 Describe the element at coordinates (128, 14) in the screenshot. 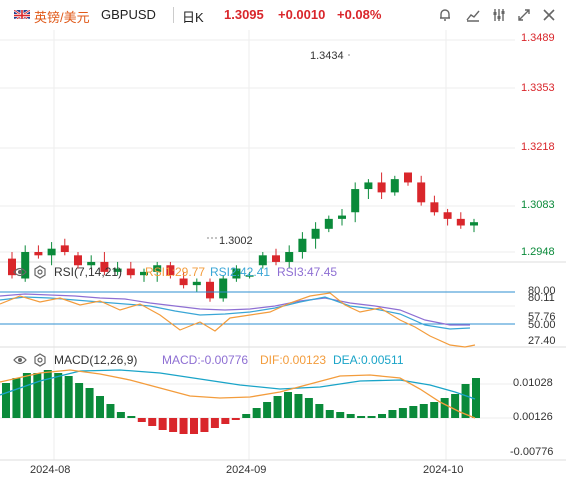

I see `symbol-code: GBPUSD` at that location.